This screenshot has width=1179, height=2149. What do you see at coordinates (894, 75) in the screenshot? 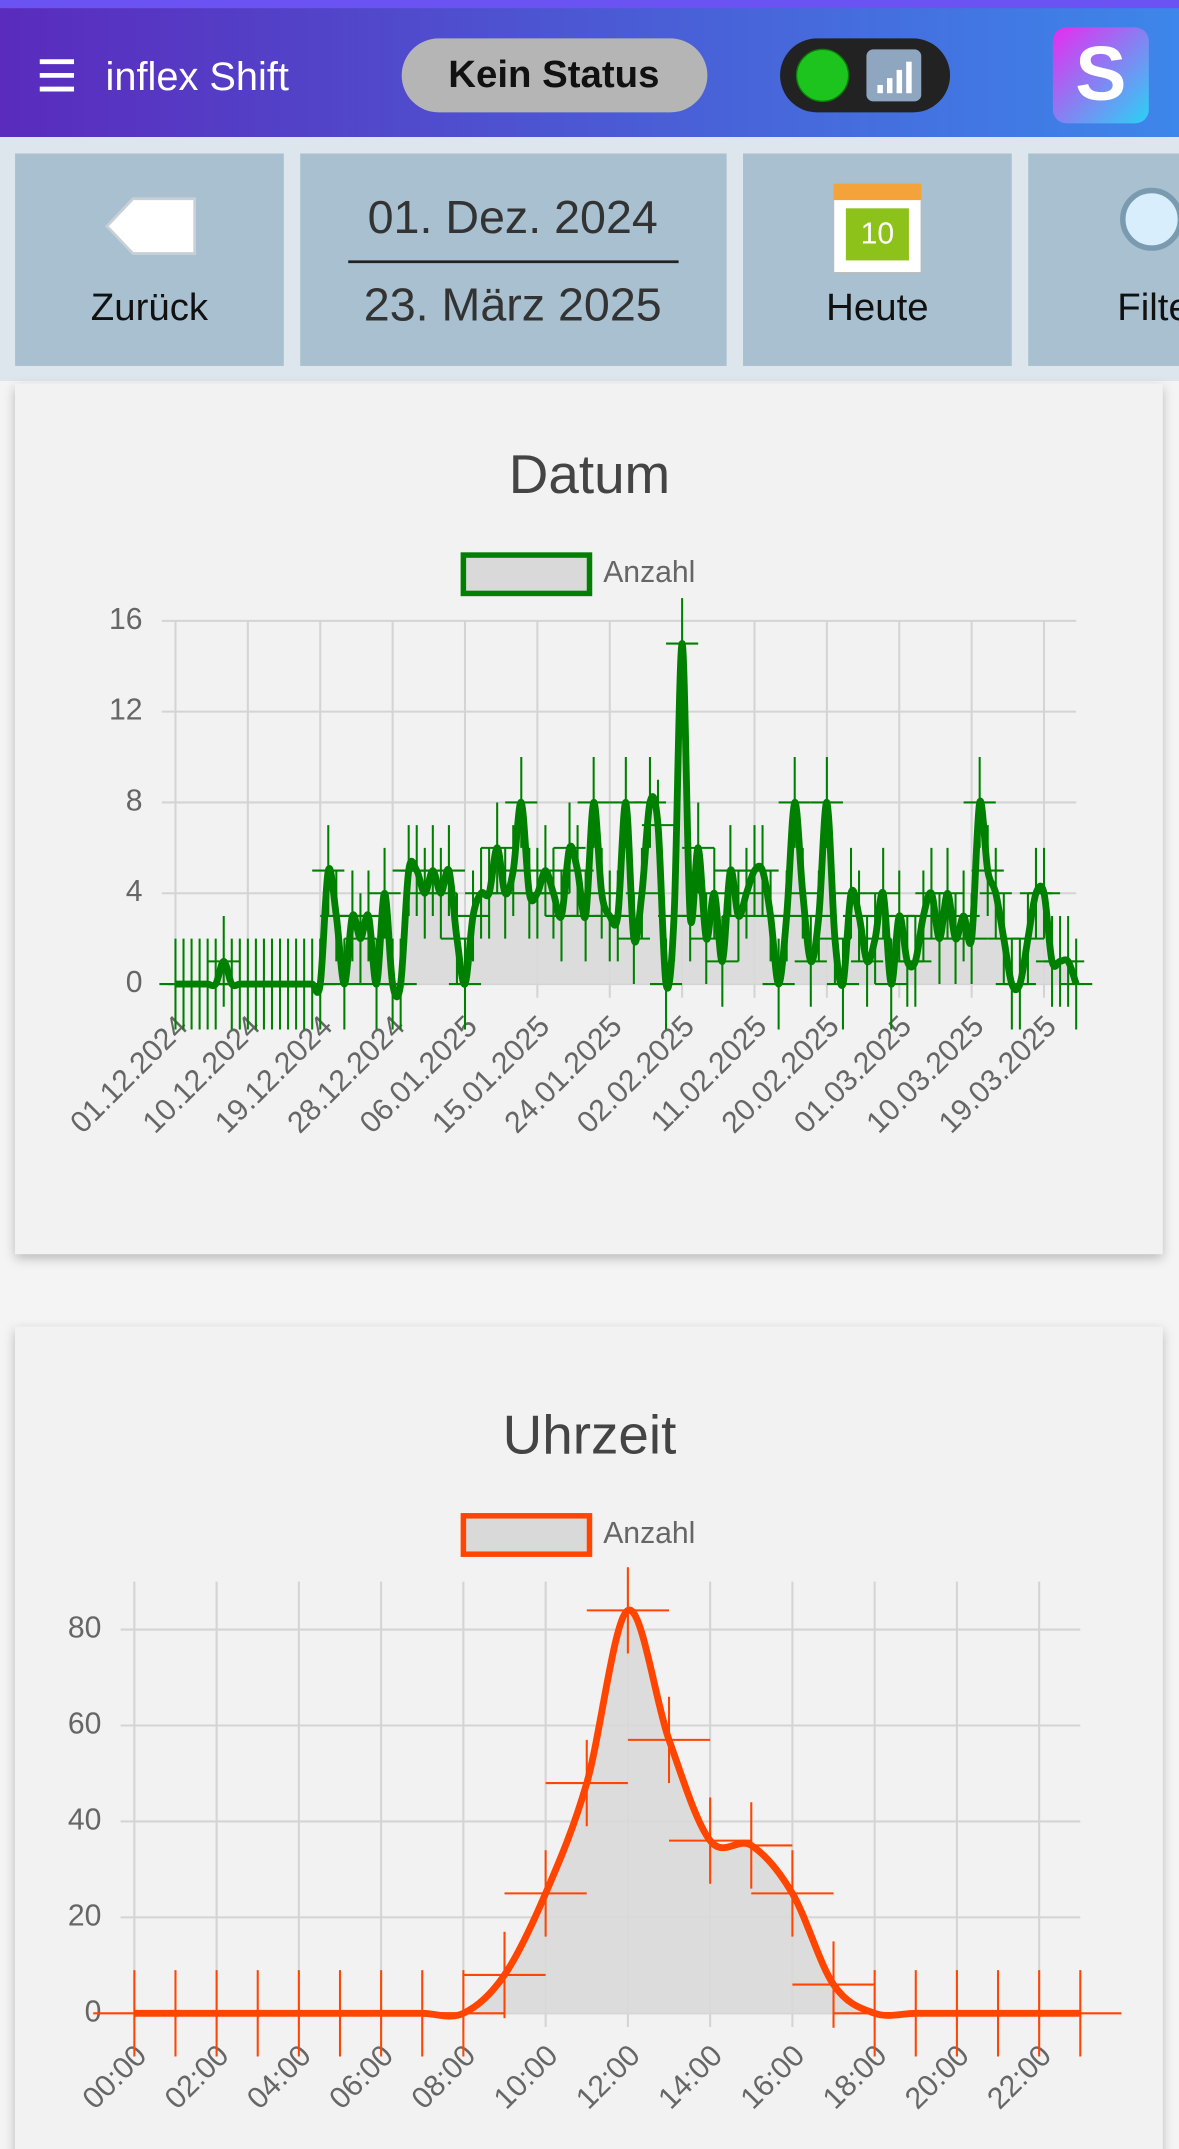
I see `signal-icon` at bounding box center [894, 75].